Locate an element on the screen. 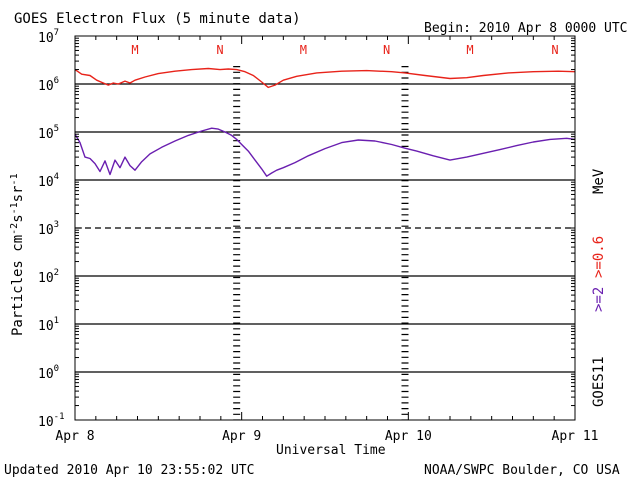 This screenshot has width=640, height=480. energy-hi-label: >=2 is located at coordinates (599, 299).